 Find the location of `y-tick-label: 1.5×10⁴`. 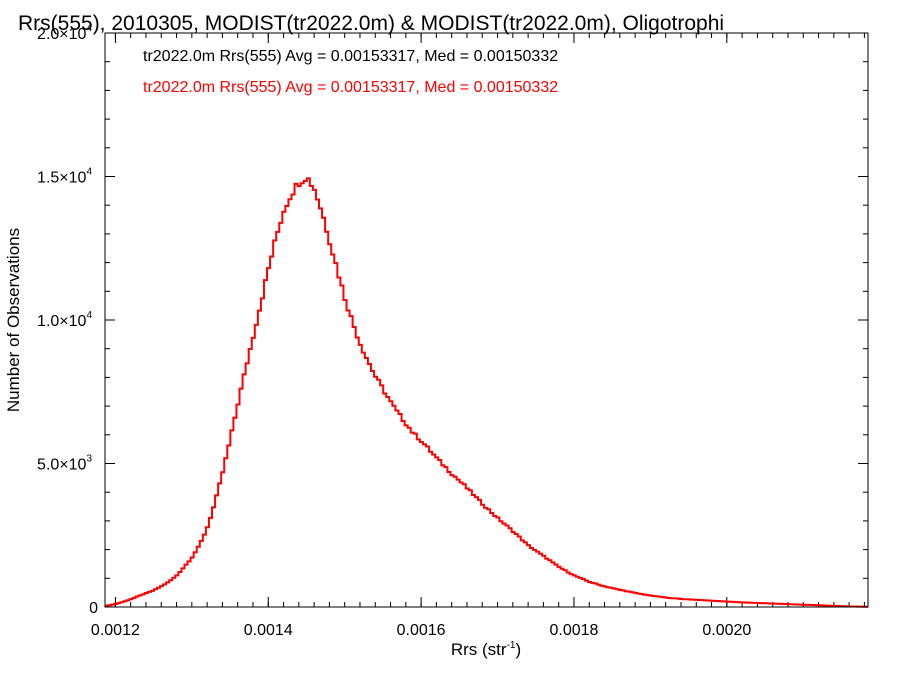

y-tick-label: 1.5×10⁴ is located at coordinates (64, 177).